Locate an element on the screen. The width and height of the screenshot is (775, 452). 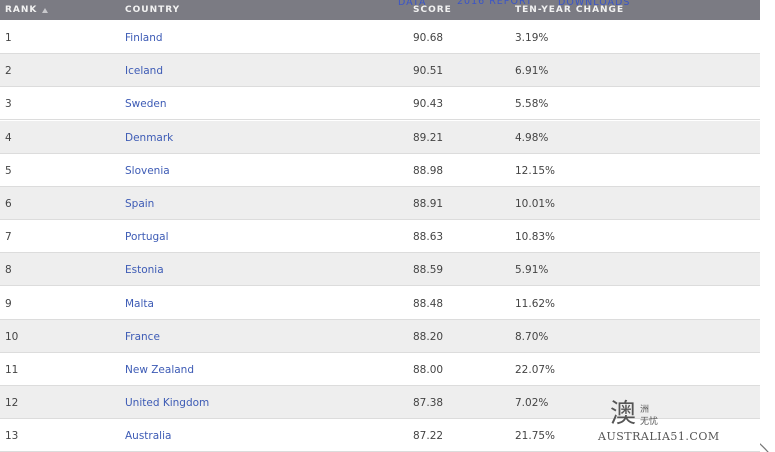
sort-icon is located at coordinates (45, 10).